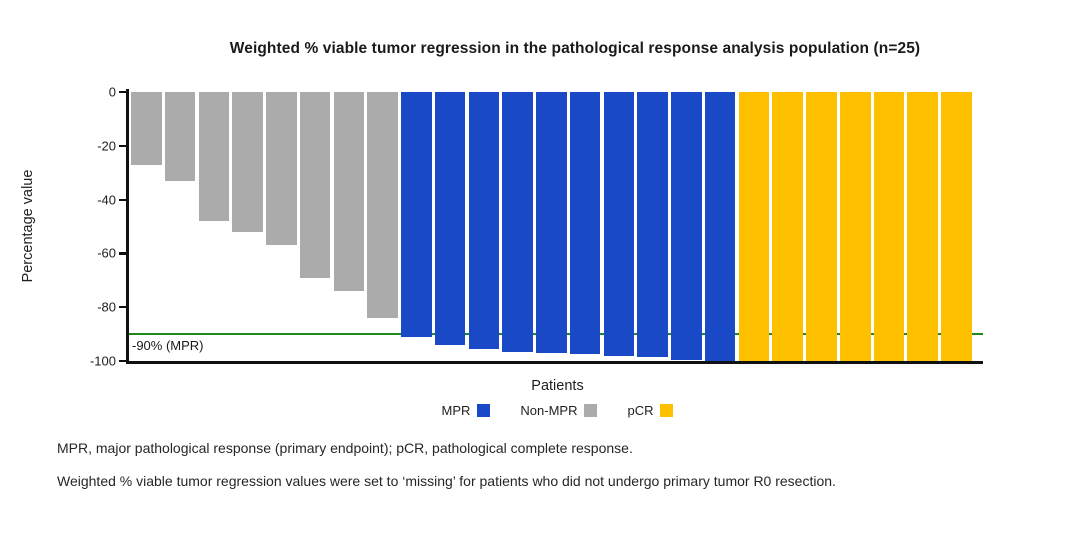 The width and height of the screenshot is (1080, 540). What do you see at coordinates (168, 346) in the screenshot?
I see `mpr-threshold-label: -90% (MPR)` at bounding box center [168, 346].